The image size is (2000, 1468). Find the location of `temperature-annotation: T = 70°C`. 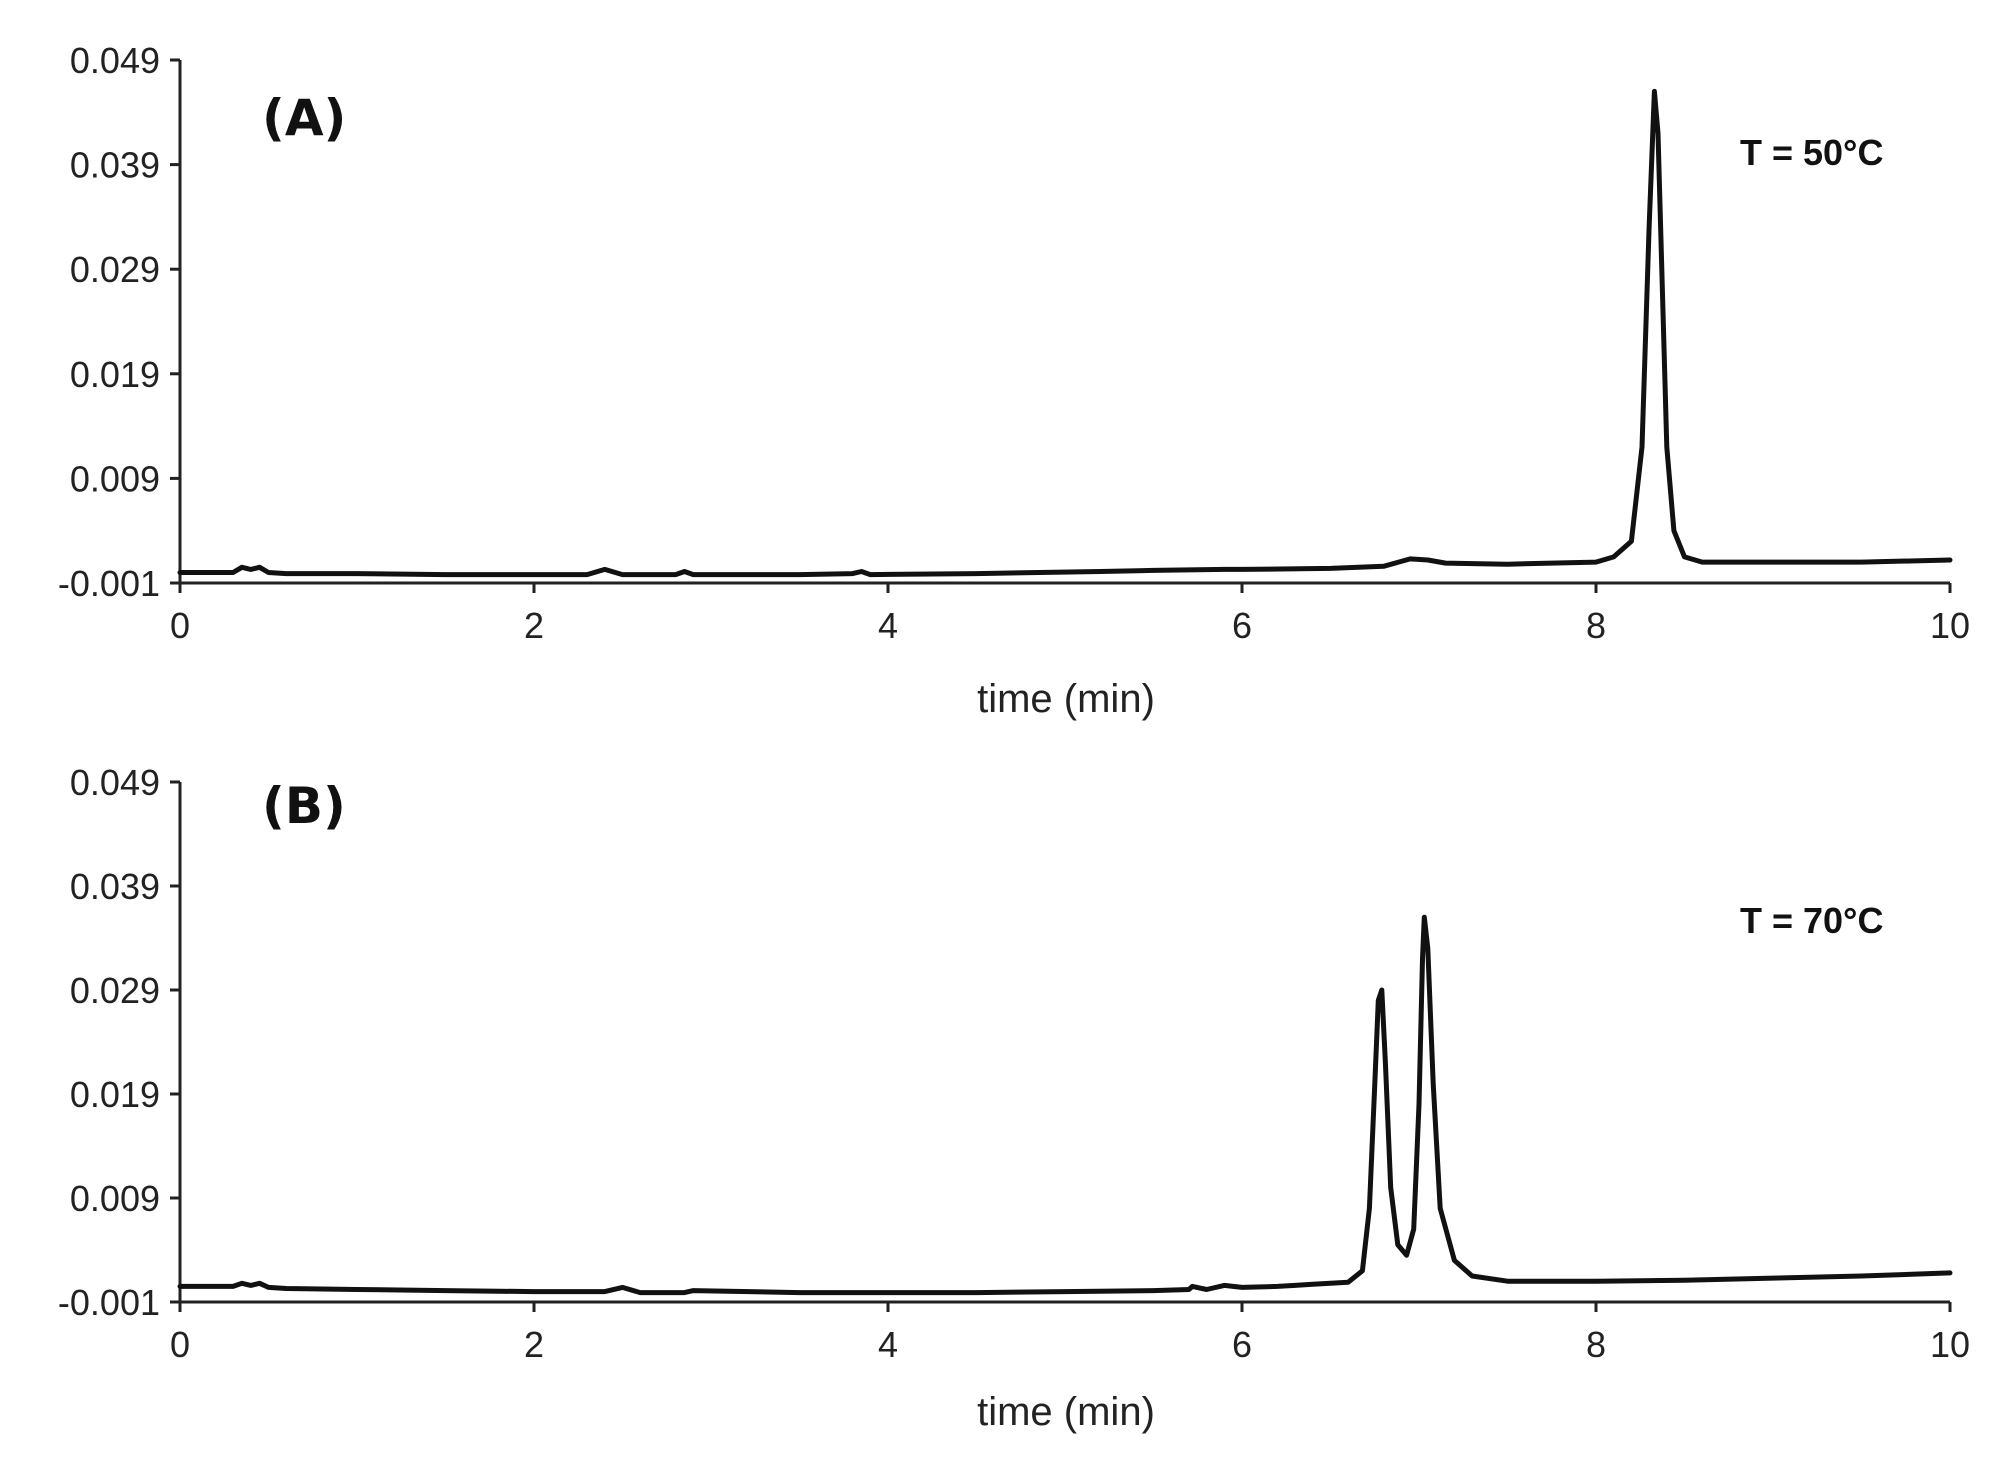

temperature-annotation: T = 70°C is located at coordinates (1811, 920).